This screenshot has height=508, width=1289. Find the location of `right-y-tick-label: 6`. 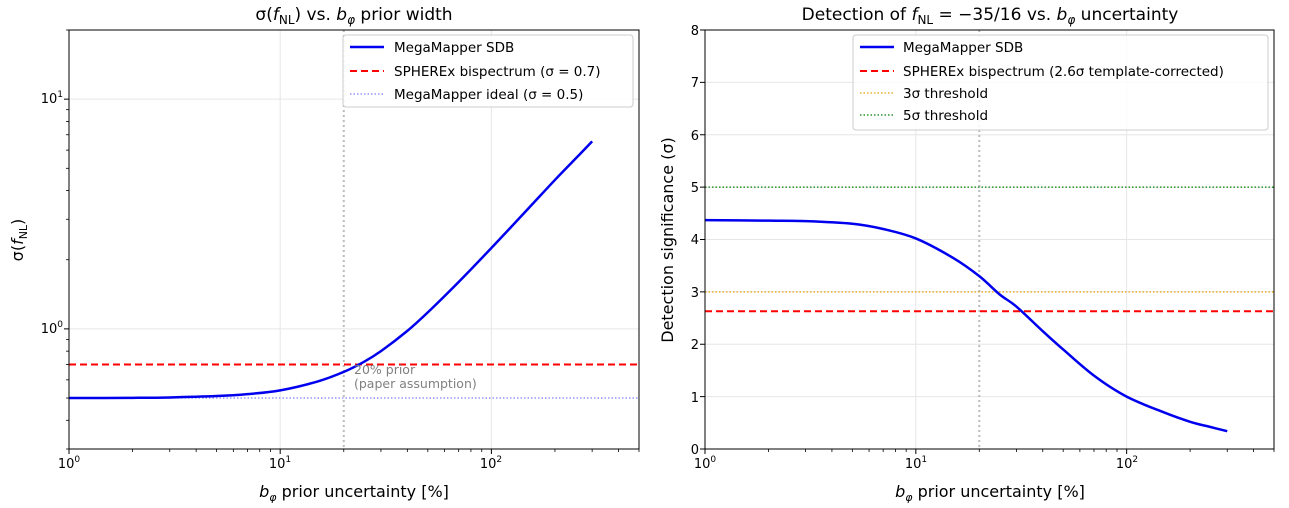

right-y-tick-label: 6 is located at coordinates (695, 136).